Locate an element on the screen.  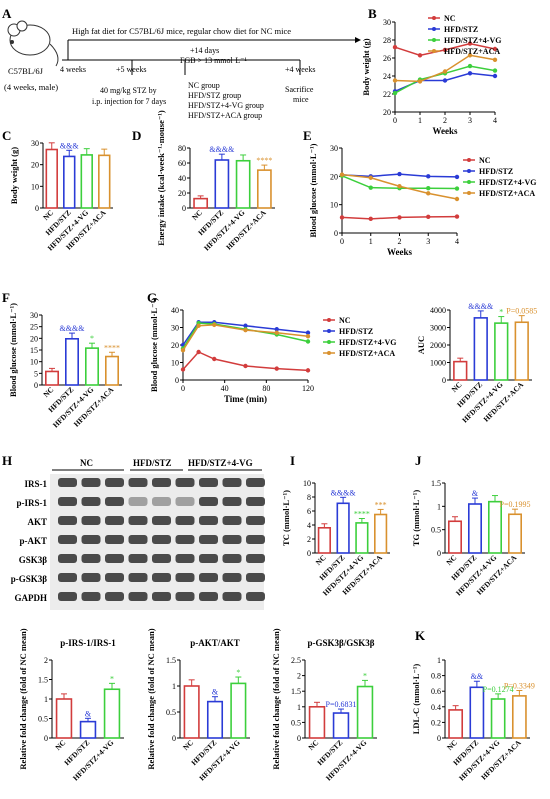
chart-b-legend-label-3: HFD/STZ+ACA is located at coordinates (472, 51).